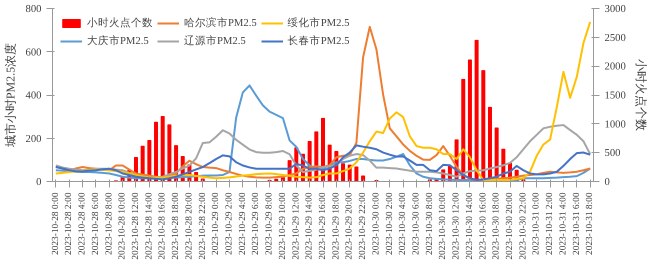 The height and width of the screenshot is (262, 650). What do you see at coordinates (203, 226) in the screenshot?
I see `x-tick-label: 2023-10-28 22:00` at bounding box center [203, 226].